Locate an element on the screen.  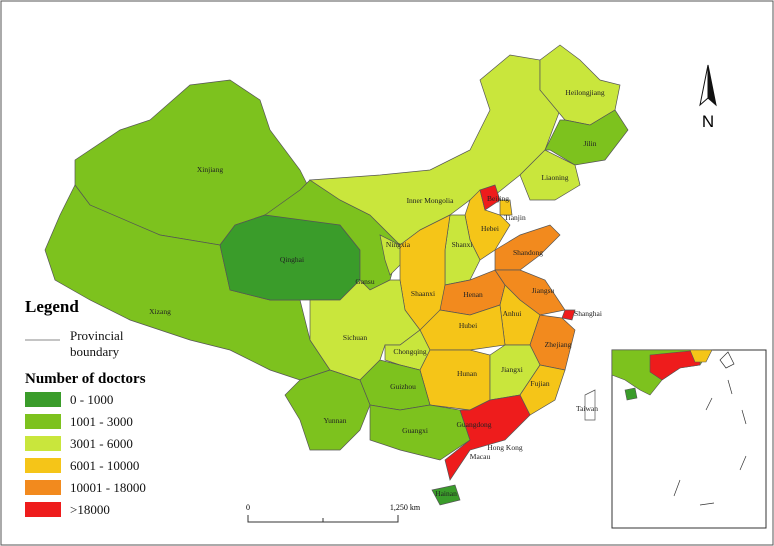
place-label: Hebei is located at coordinates (490, 228).